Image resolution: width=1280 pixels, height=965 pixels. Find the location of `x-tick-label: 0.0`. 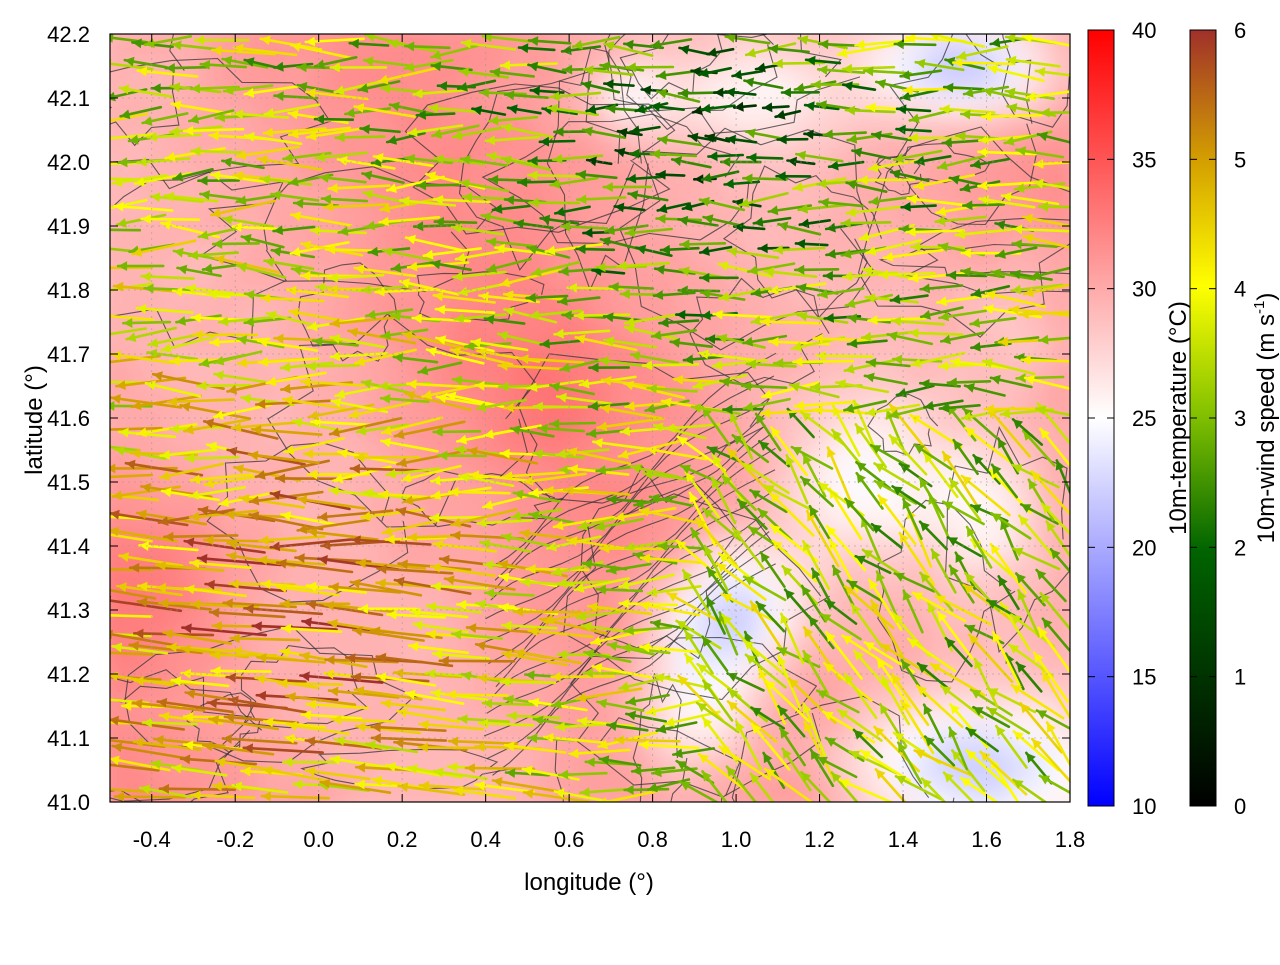

x-tick-label: 0.0 is located at coordinates (318, 839).